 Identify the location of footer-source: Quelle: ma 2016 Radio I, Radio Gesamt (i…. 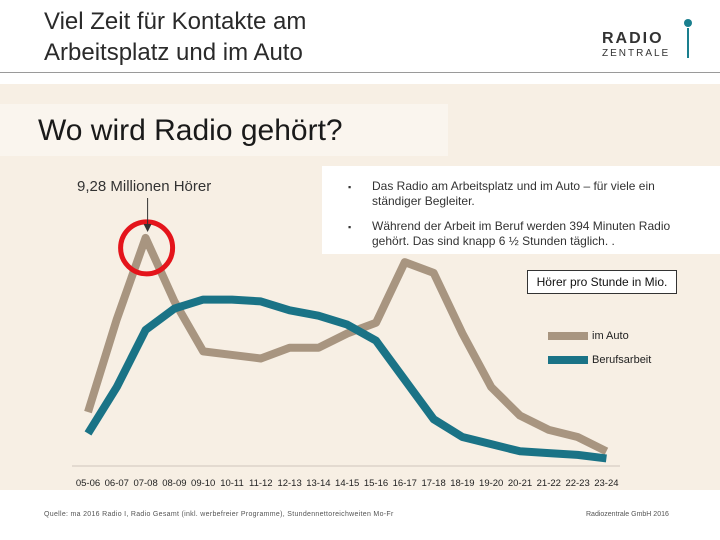
(219, 514).